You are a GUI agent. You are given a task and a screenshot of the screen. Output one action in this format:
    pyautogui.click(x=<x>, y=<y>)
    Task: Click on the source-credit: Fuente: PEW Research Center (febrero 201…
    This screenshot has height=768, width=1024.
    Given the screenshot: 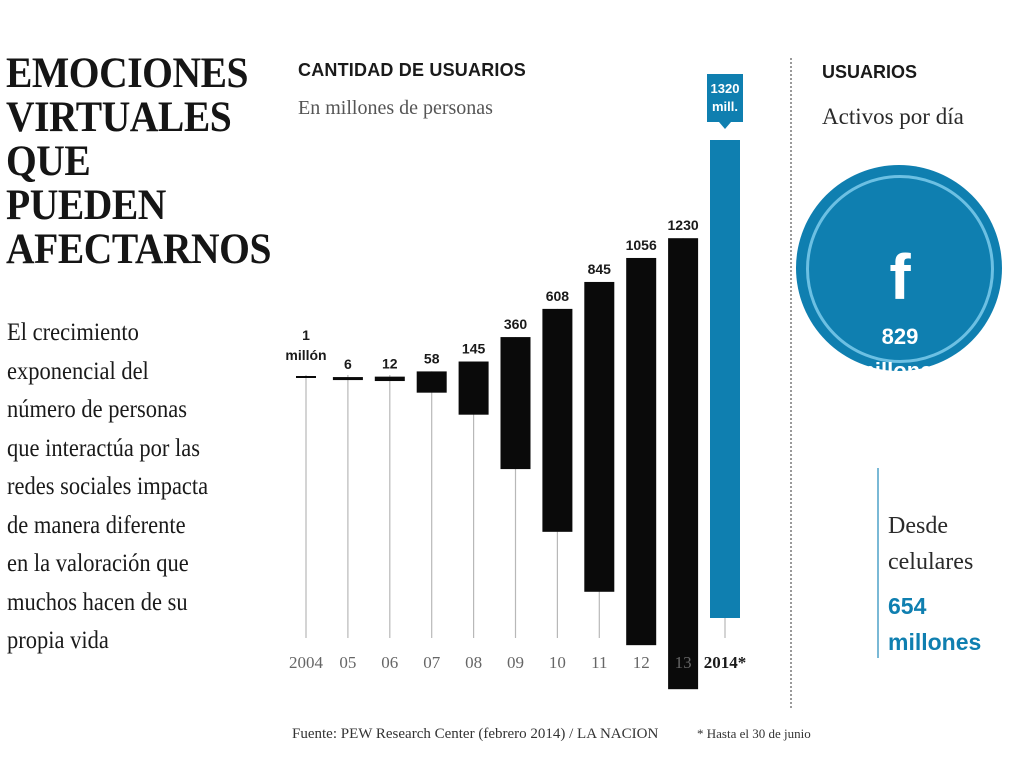 What is the action you would take?
    pyautogui.click(x=475, y=734)
    